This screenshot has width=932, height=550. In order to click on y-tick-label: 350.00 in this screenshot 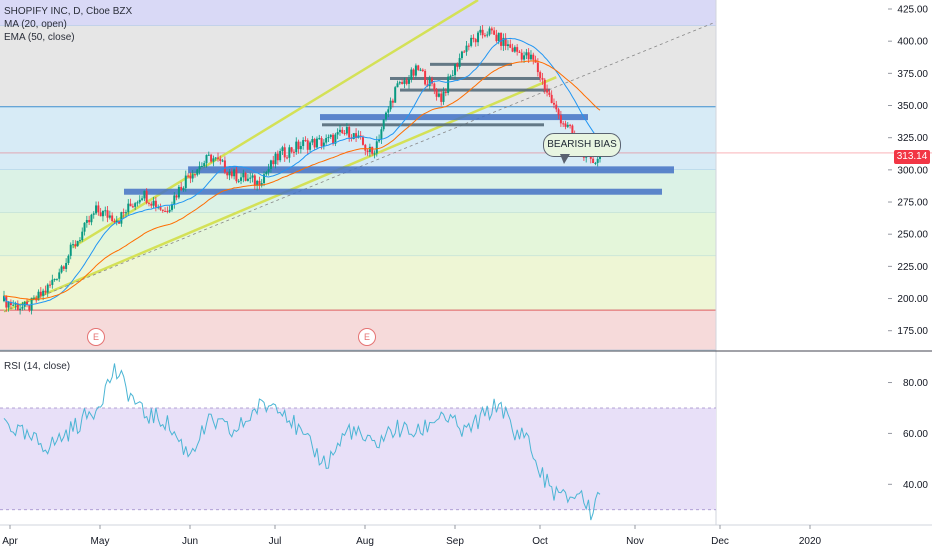, I will do `click(912, 106)`.